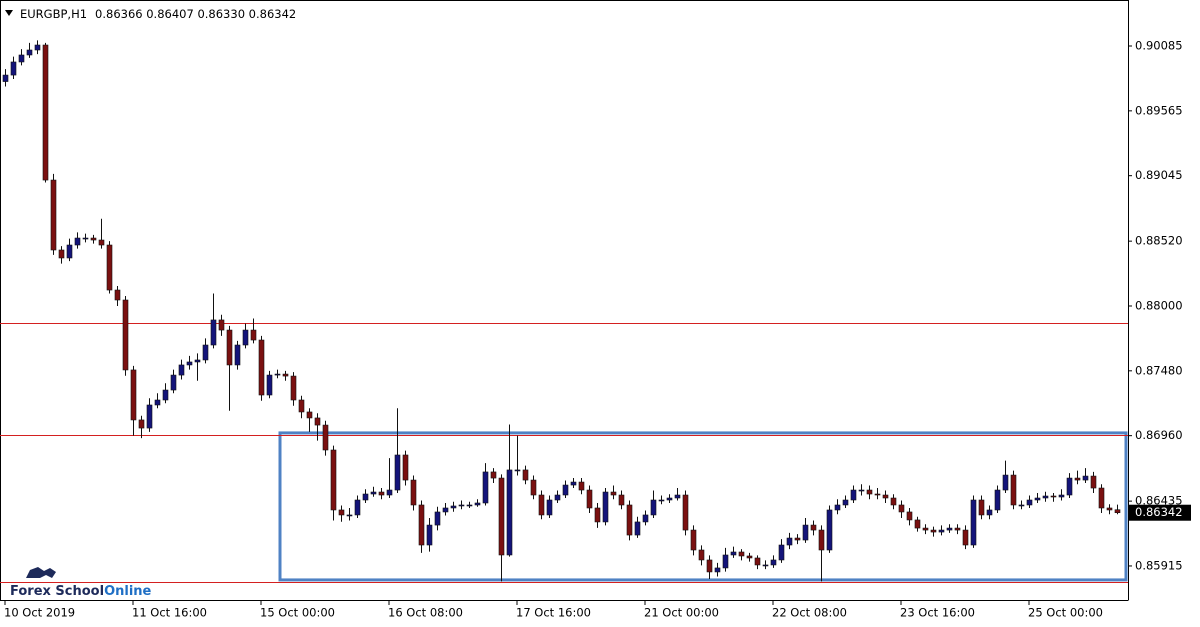 Image resolution: width=1200 pixels, height=627 pixels. What do you see at coordinates (553, 613) in the screenshot?
I see `x-tick-label: 17 Oct 16:00` at bounding box center [553, 613].